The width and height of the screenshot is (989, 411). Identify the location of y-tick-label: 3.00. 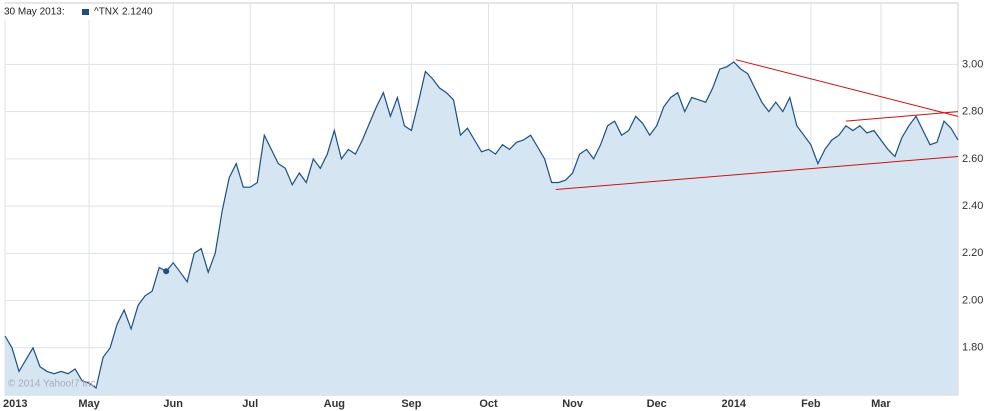
(972, 64).